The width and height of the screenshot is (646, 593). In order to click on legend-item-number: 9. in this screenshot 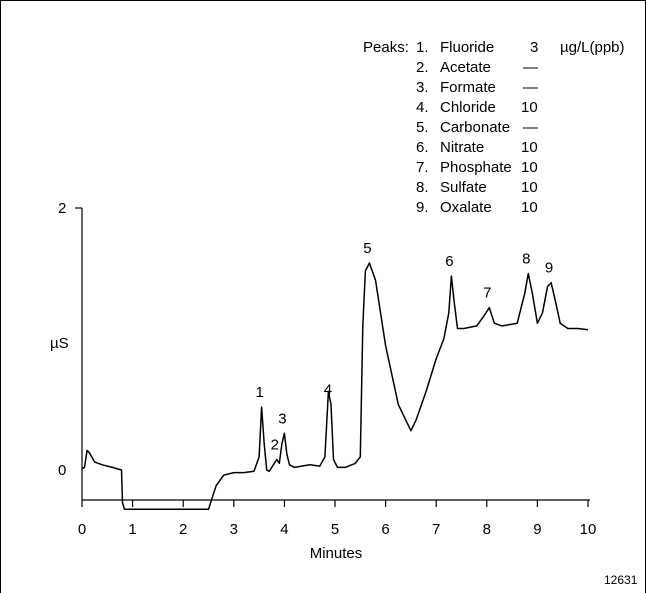, I will do `click(422, 207)`.